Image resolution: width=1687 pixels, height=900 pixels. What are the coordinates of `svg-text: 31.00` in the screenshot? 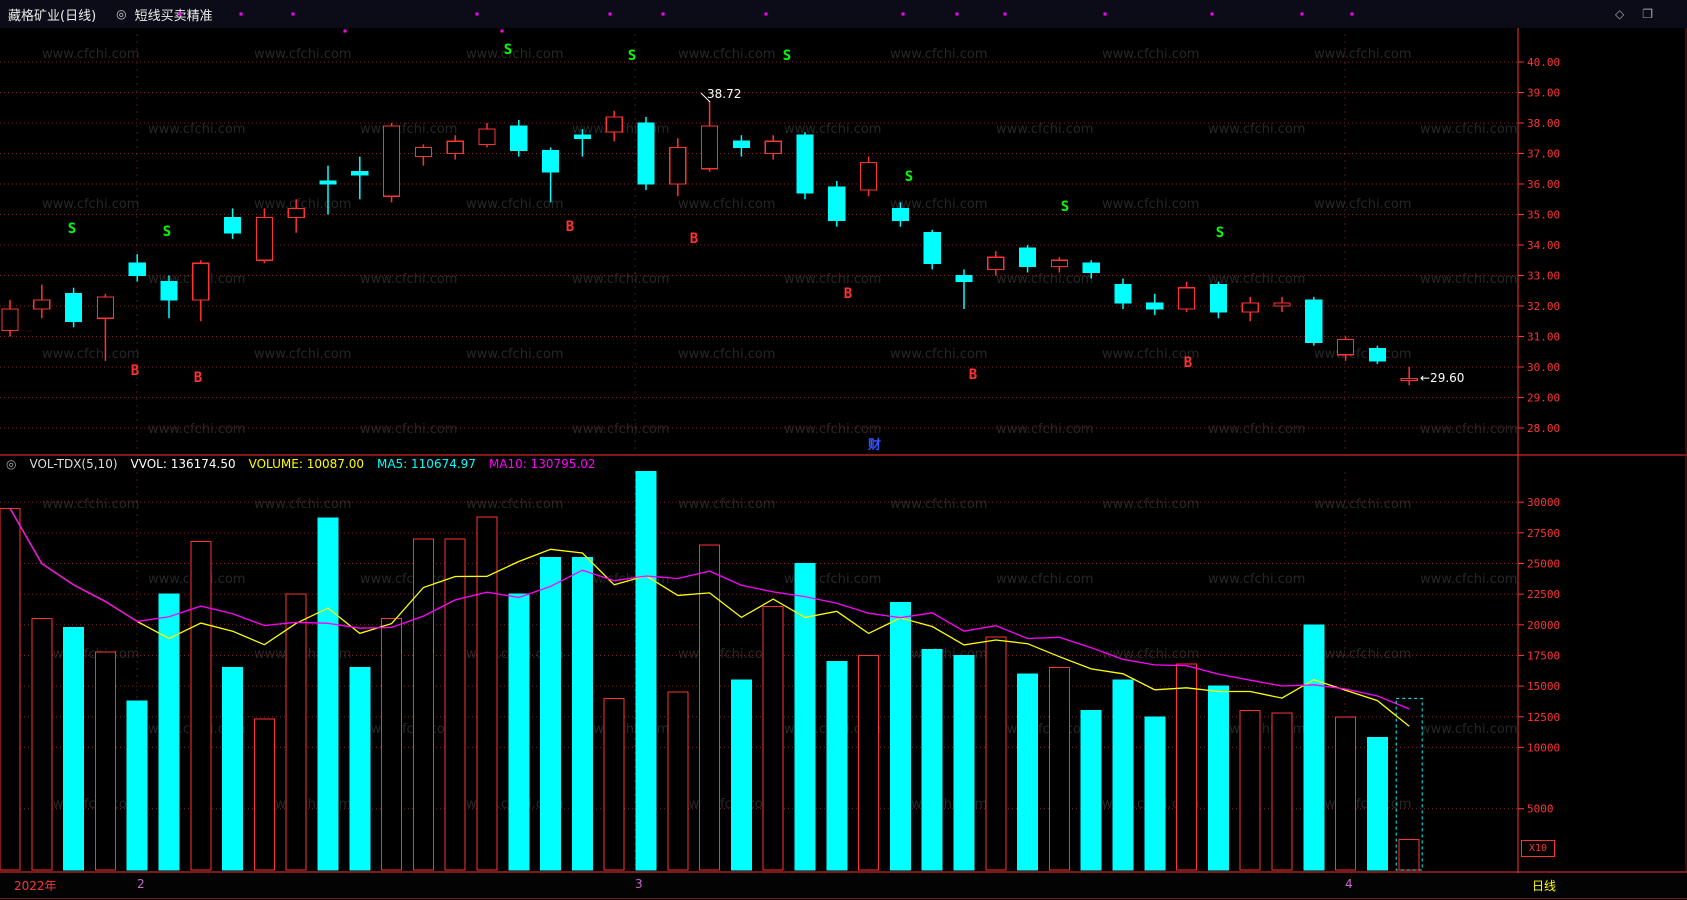 It's located at (1543, 337).